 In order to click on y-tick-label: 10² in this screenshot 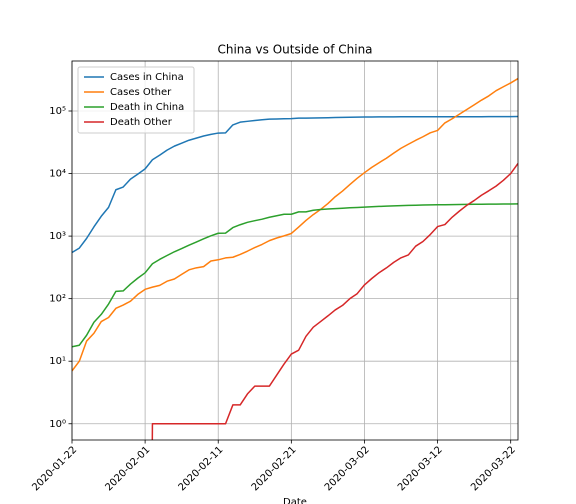, I will do `click(57, 299)`.